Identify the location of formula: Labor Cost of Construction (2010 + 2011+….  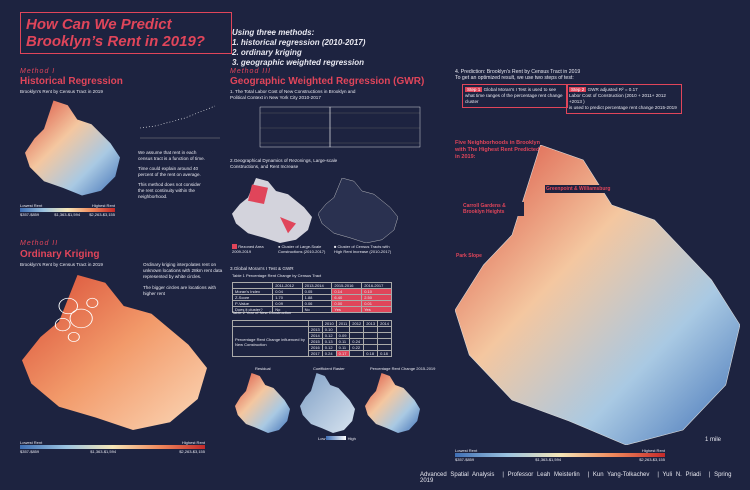
(617, 98).